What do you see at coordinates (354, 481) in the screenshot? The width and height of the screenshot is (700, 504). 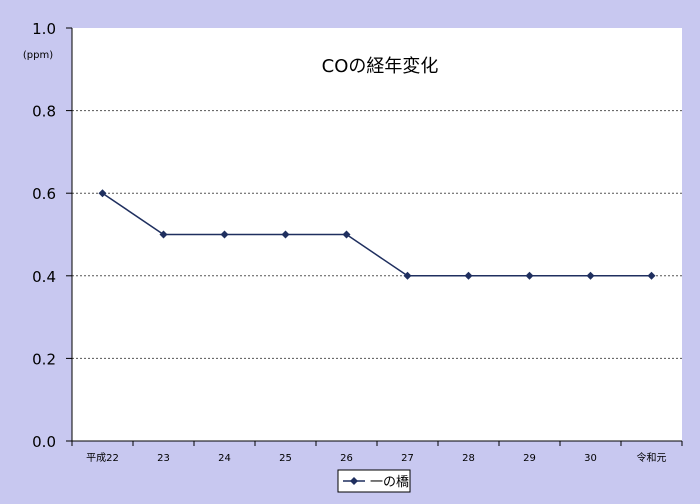 I see `legend-diamond-icon` at bounding box center [354, 481].